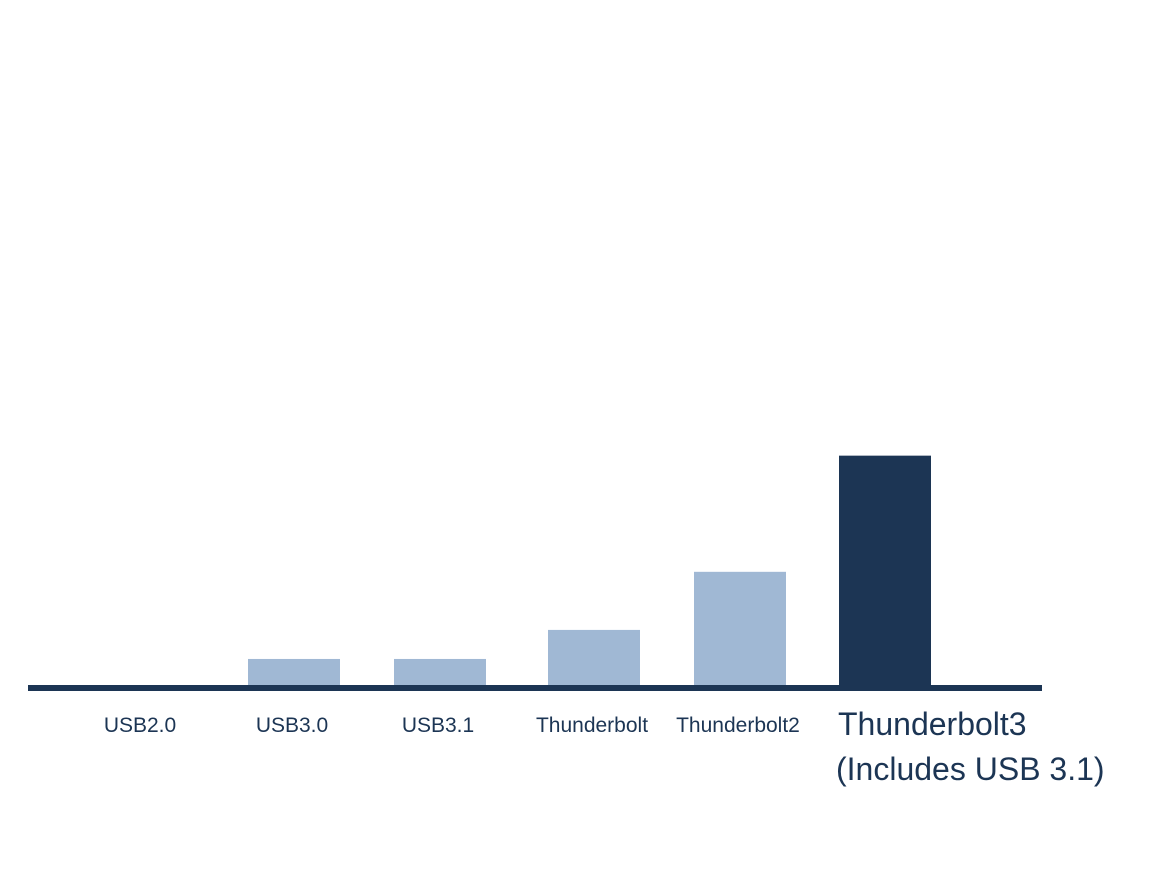  Describe the element at coordinates (292, 725) in the screenshot. I see `x-tick-label: USB3.0` at that location.